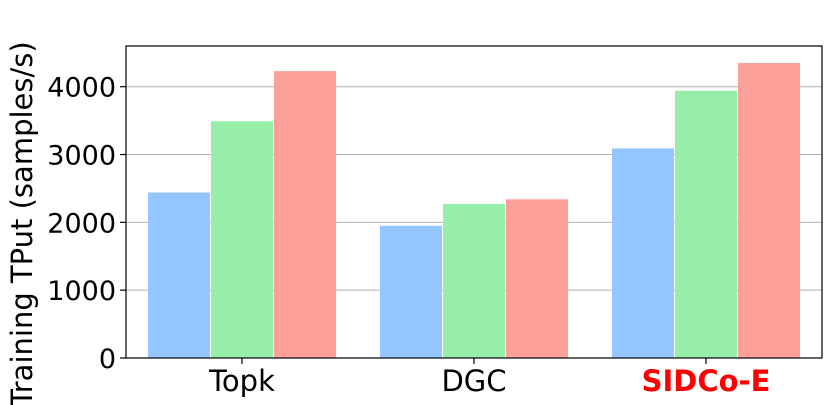 Image resolution: width=830 pixels, height=405 pixels. I want to click on x-tick-label: SIDCo-E, so click(706, 381).